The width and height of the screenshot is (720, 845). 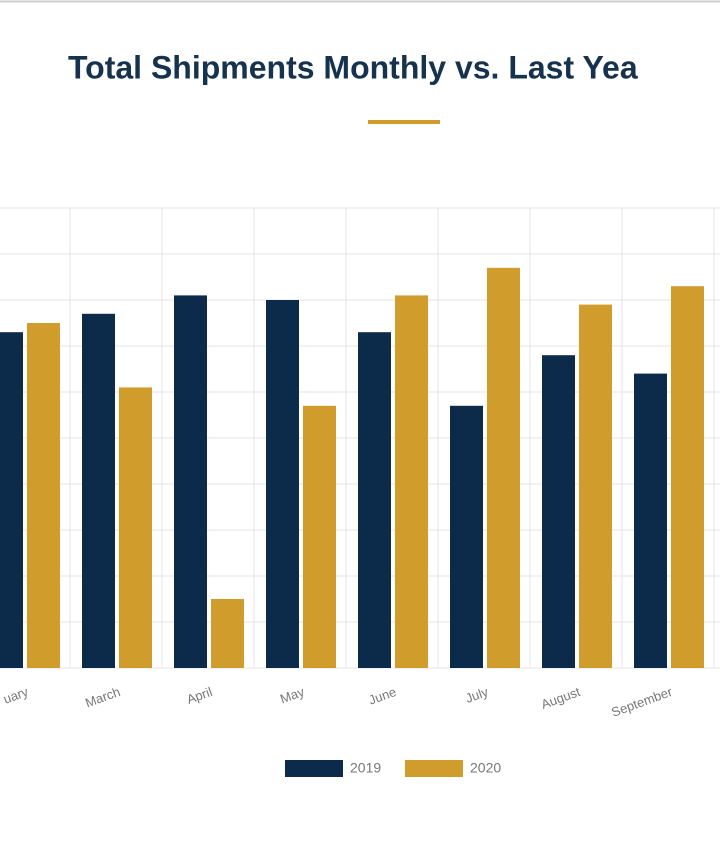 What do you see at coordinates (642, 702) in the screenshot?
I see `x-tick-label: September` at bounding box center [642, 702].